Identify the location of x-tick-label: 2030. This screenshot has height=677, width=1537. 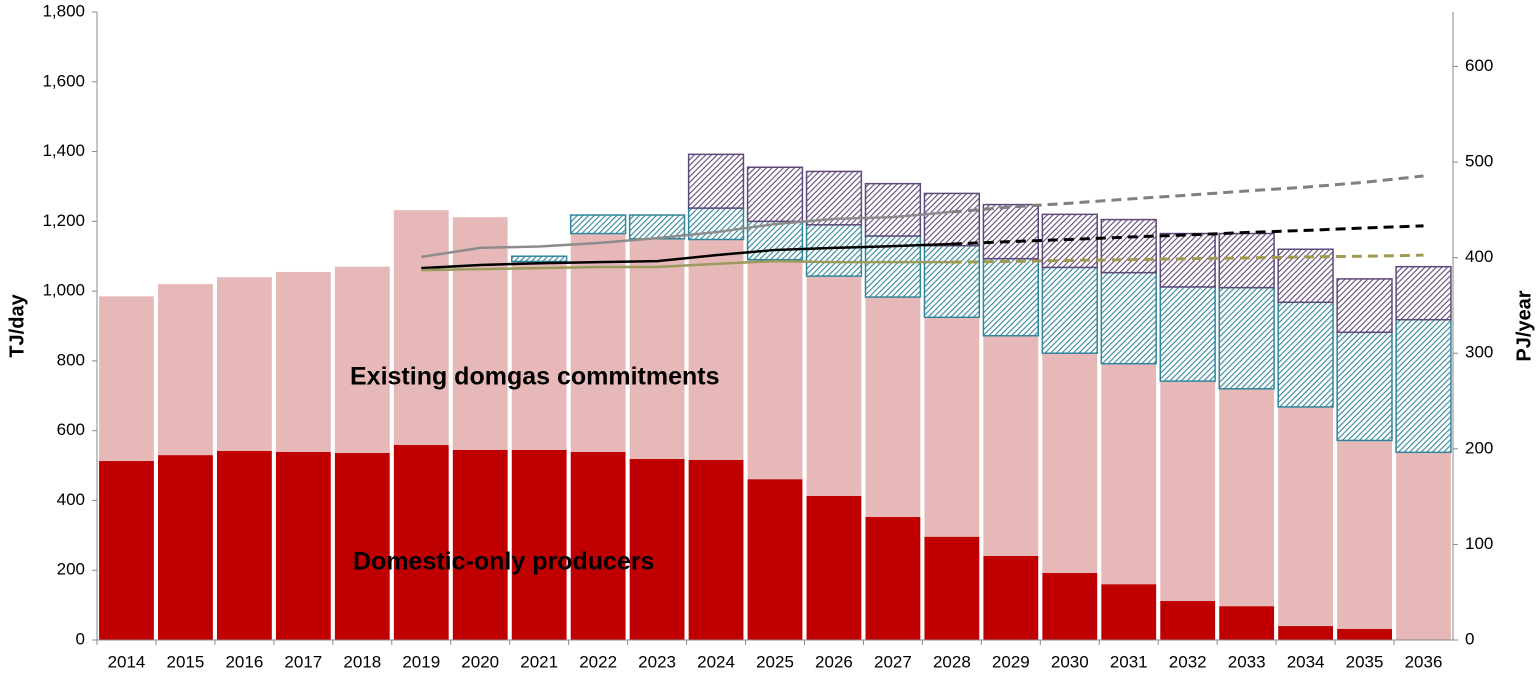
(1070, 661).